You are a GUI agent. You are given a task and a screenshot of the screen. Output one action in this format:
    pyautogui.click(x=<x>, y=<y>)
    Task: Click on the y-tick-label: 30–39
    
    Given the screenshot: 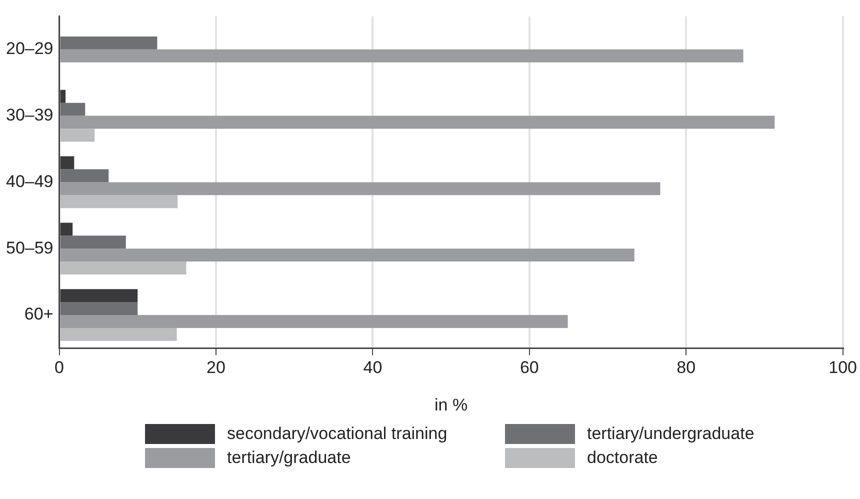 What is the action you would take?
    pyautogui.click(x=30, y=114)
    